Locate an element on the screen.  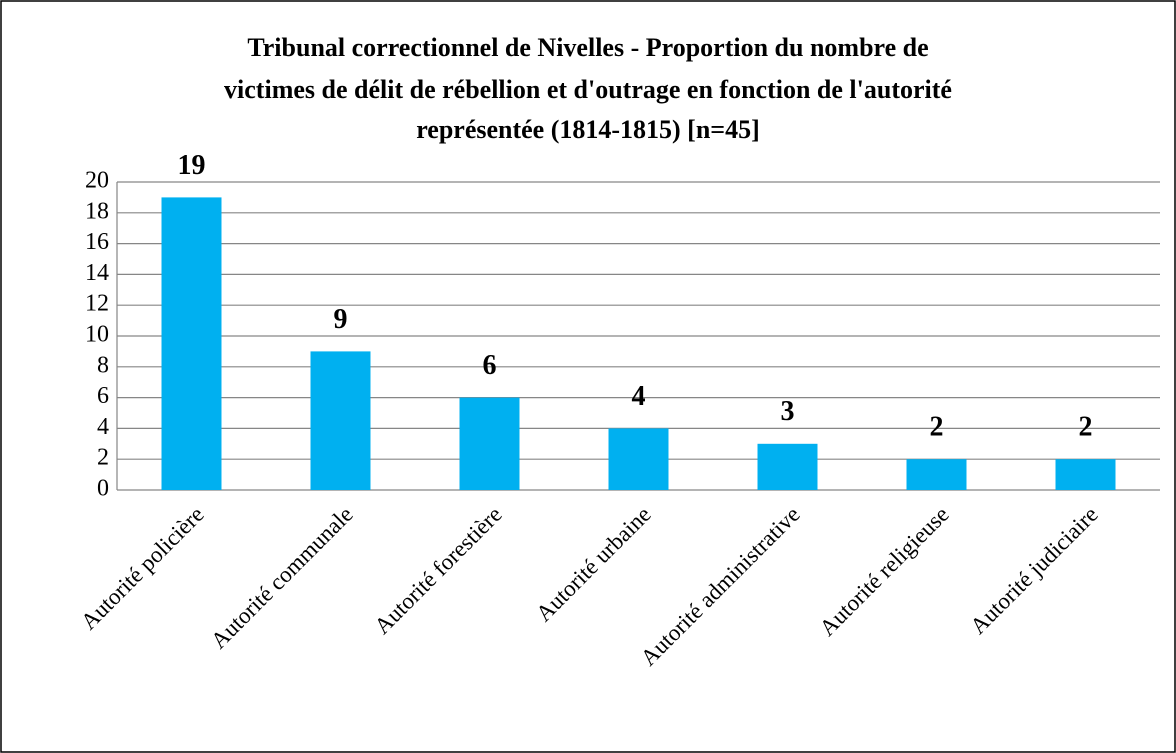
x-tick-label: Autorité judiciaire is located at coordinates (1033, 570).